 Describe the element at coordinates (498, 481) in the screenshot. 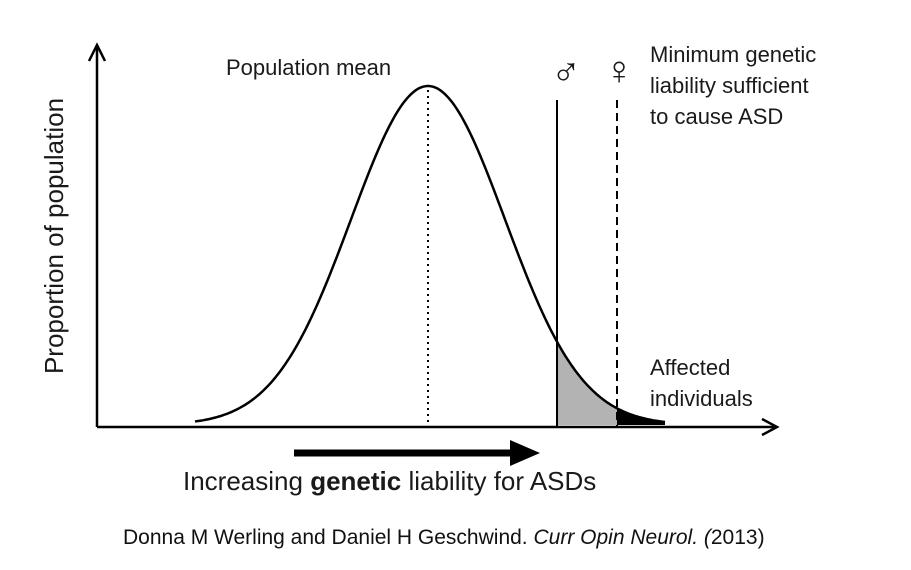

I see `x-axis-label-suffix: liability for ASDs` at that location.